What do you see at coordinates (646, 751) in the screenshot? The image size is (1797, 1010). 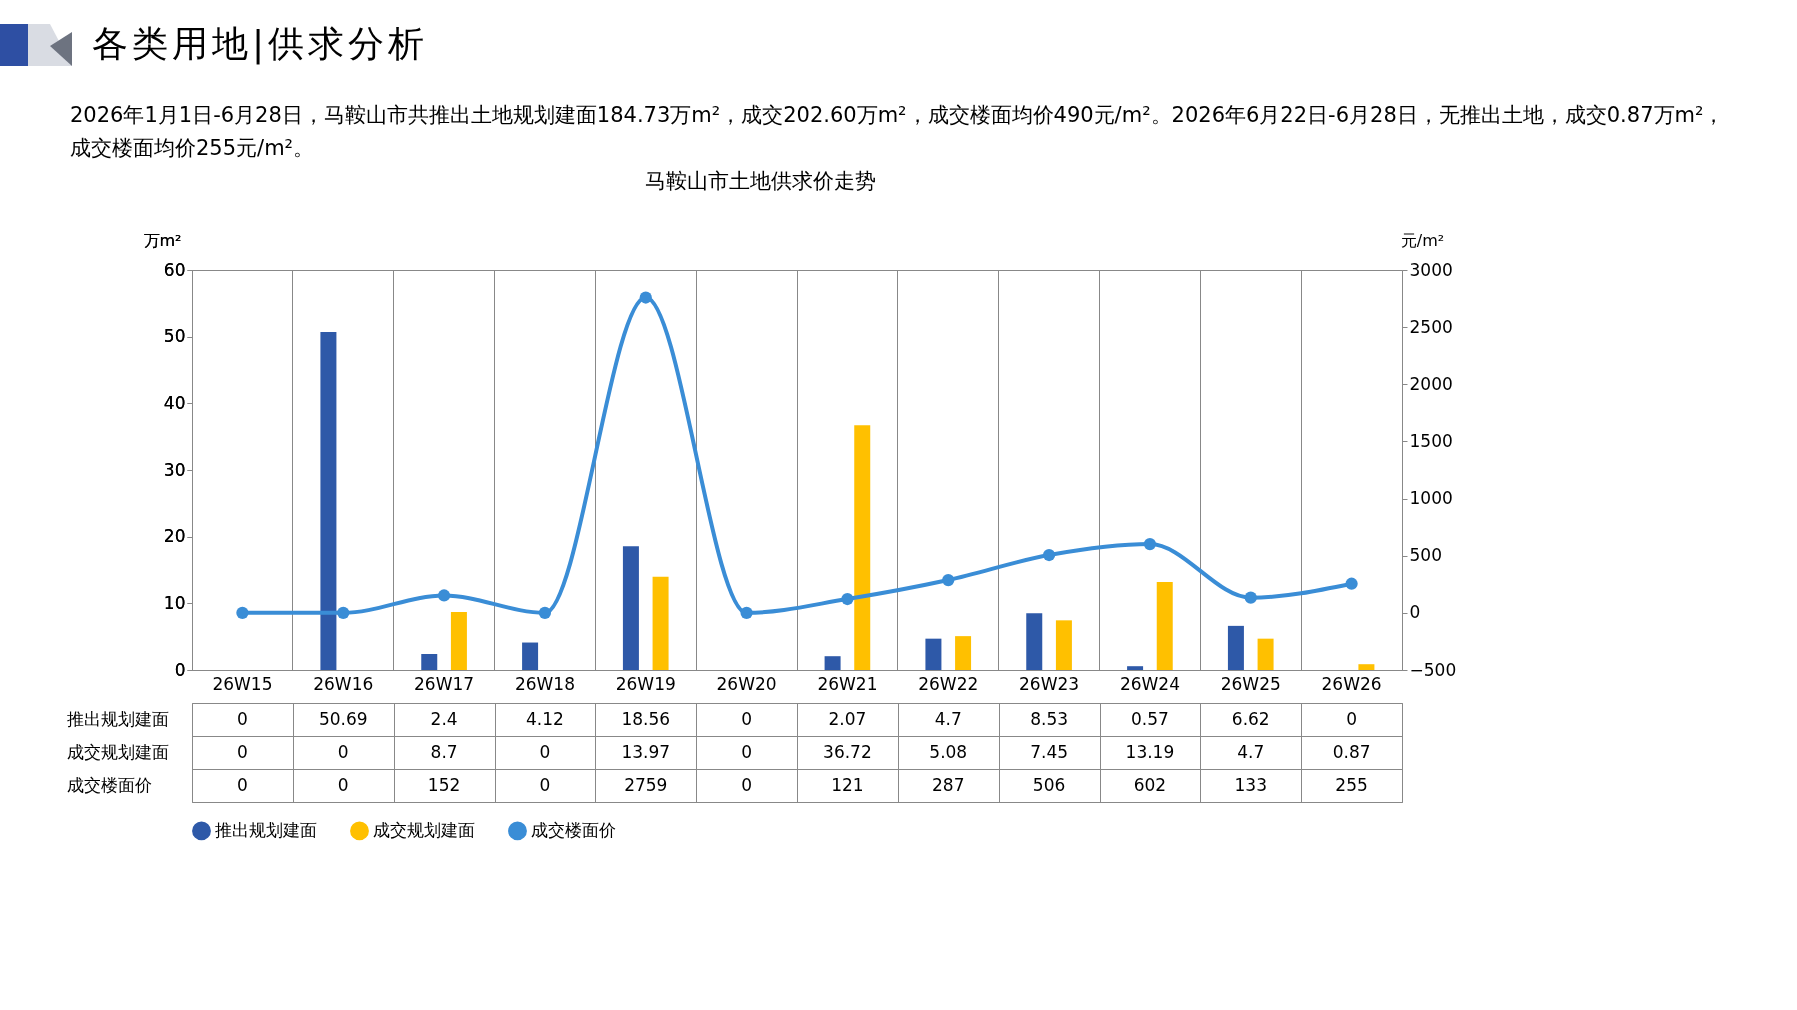 I see `data-label: 13.97` at bounding box center [646, 751].